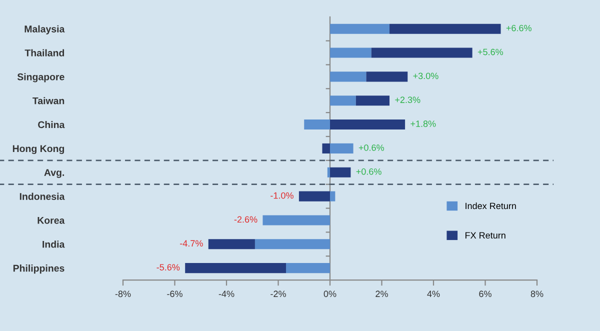 The image size is (600, 331). Describe the element at coordinates (40, 77) in the screenshot. I see `y-tick-label: Singapore` at that location.